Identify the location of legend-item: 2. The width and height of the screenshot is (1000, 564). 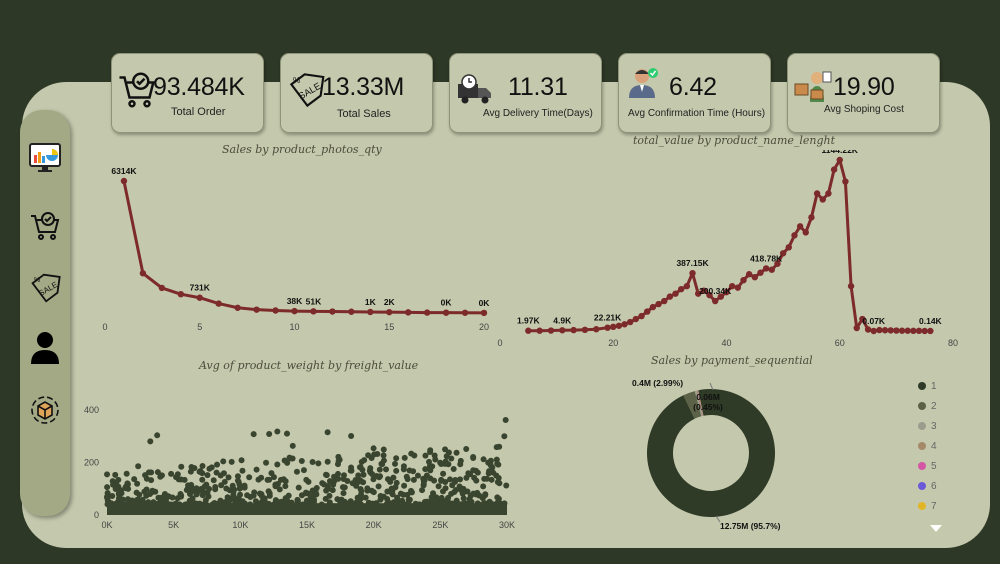
(938, 406).